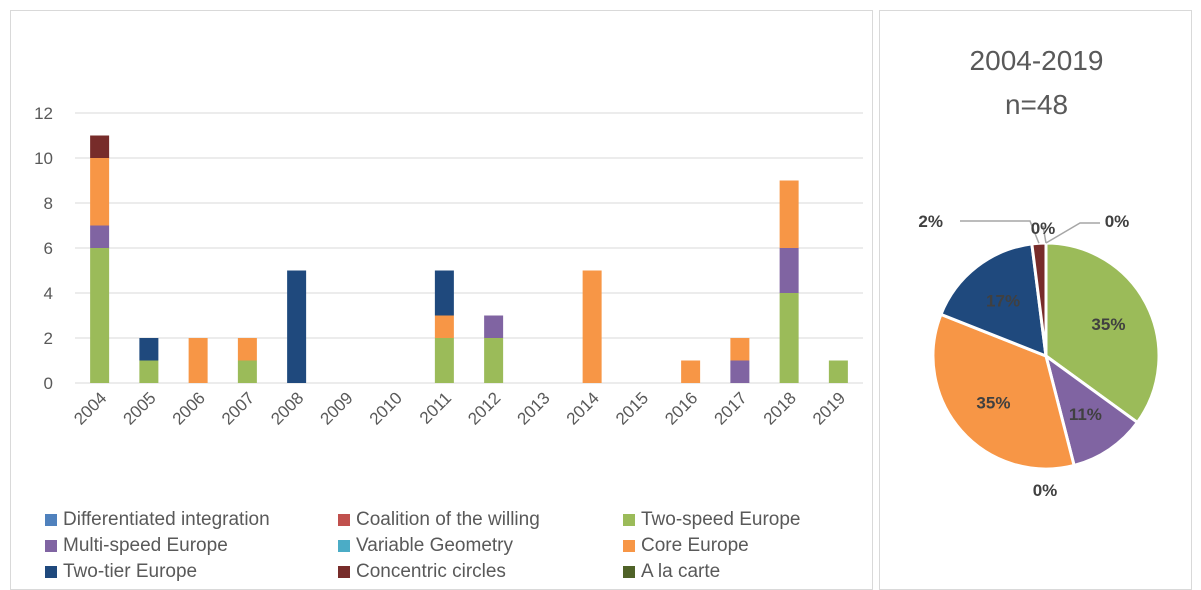 The height and width of the screenshot is (590, 1201). I want to click on pie-data-label: 2%, so click(930, 221).